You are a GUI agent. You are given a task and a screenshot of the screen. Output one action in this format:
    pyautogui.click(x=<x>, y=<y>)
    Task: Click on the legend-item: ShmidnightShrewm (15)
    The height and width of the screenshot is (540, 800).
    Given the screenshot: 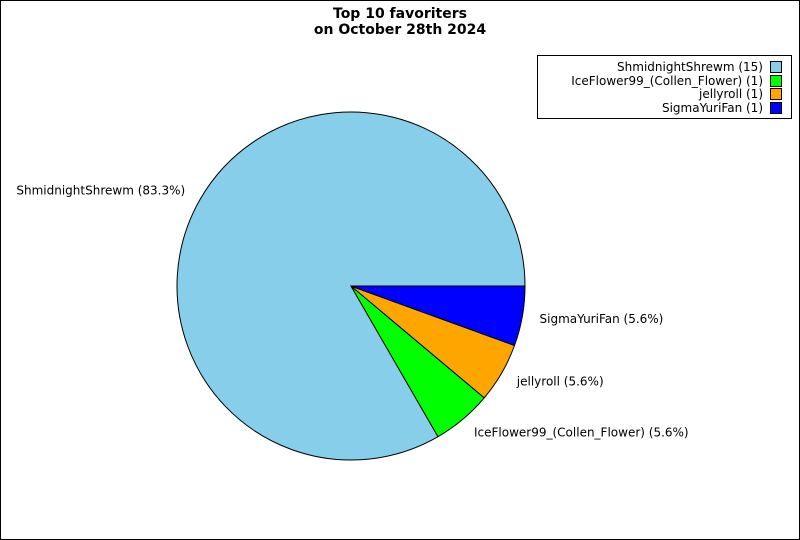 What is the action you would take?
    pyautogui.click(x=664, y=67)
    